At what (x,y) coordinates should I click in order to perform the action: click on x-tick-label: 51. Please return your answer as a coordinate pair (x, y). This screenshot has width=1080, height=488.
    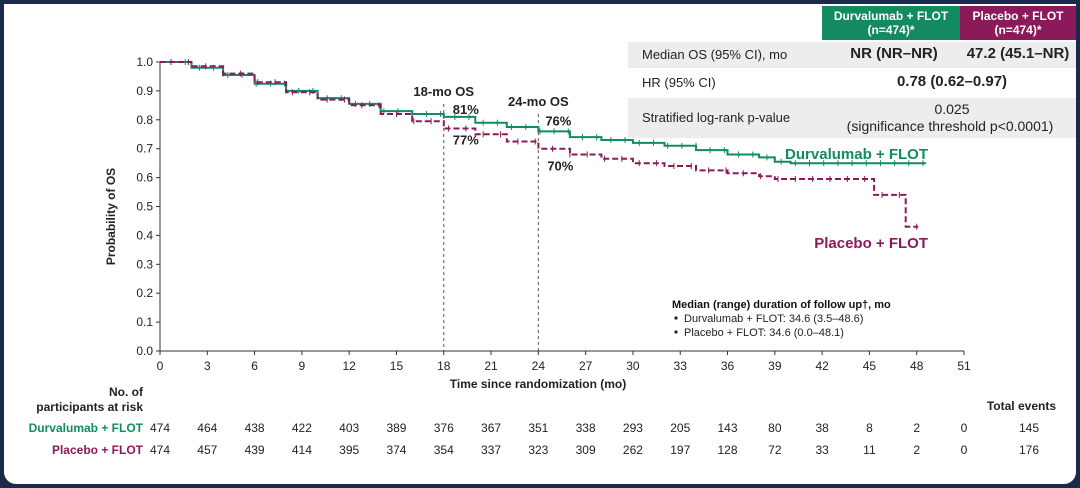
    Looking at the image, I should click on (964, 366).